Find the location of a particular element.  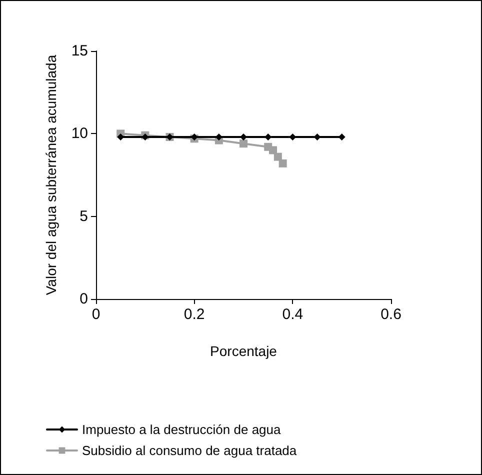

y-tick-label: 15 is located at coordinates (79, 51).